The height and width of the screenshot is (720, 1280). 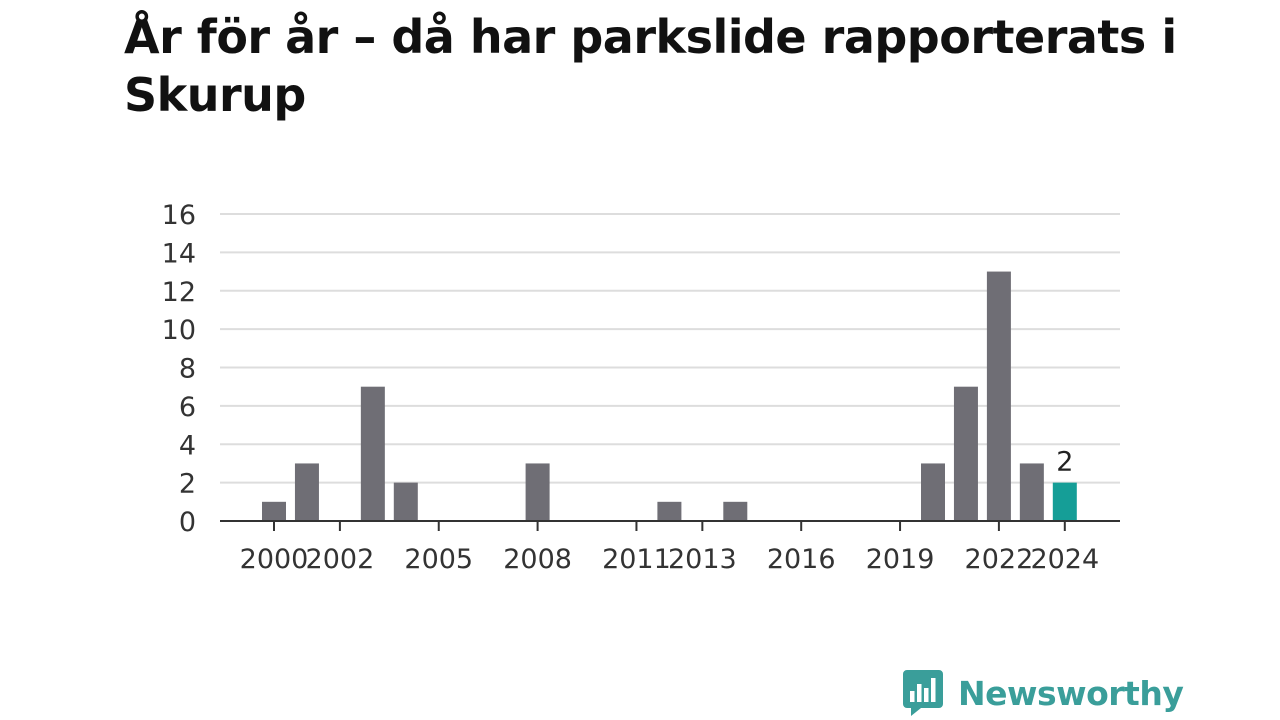 I want to click on y-tick-label: 0, so click(x=187, y=522).